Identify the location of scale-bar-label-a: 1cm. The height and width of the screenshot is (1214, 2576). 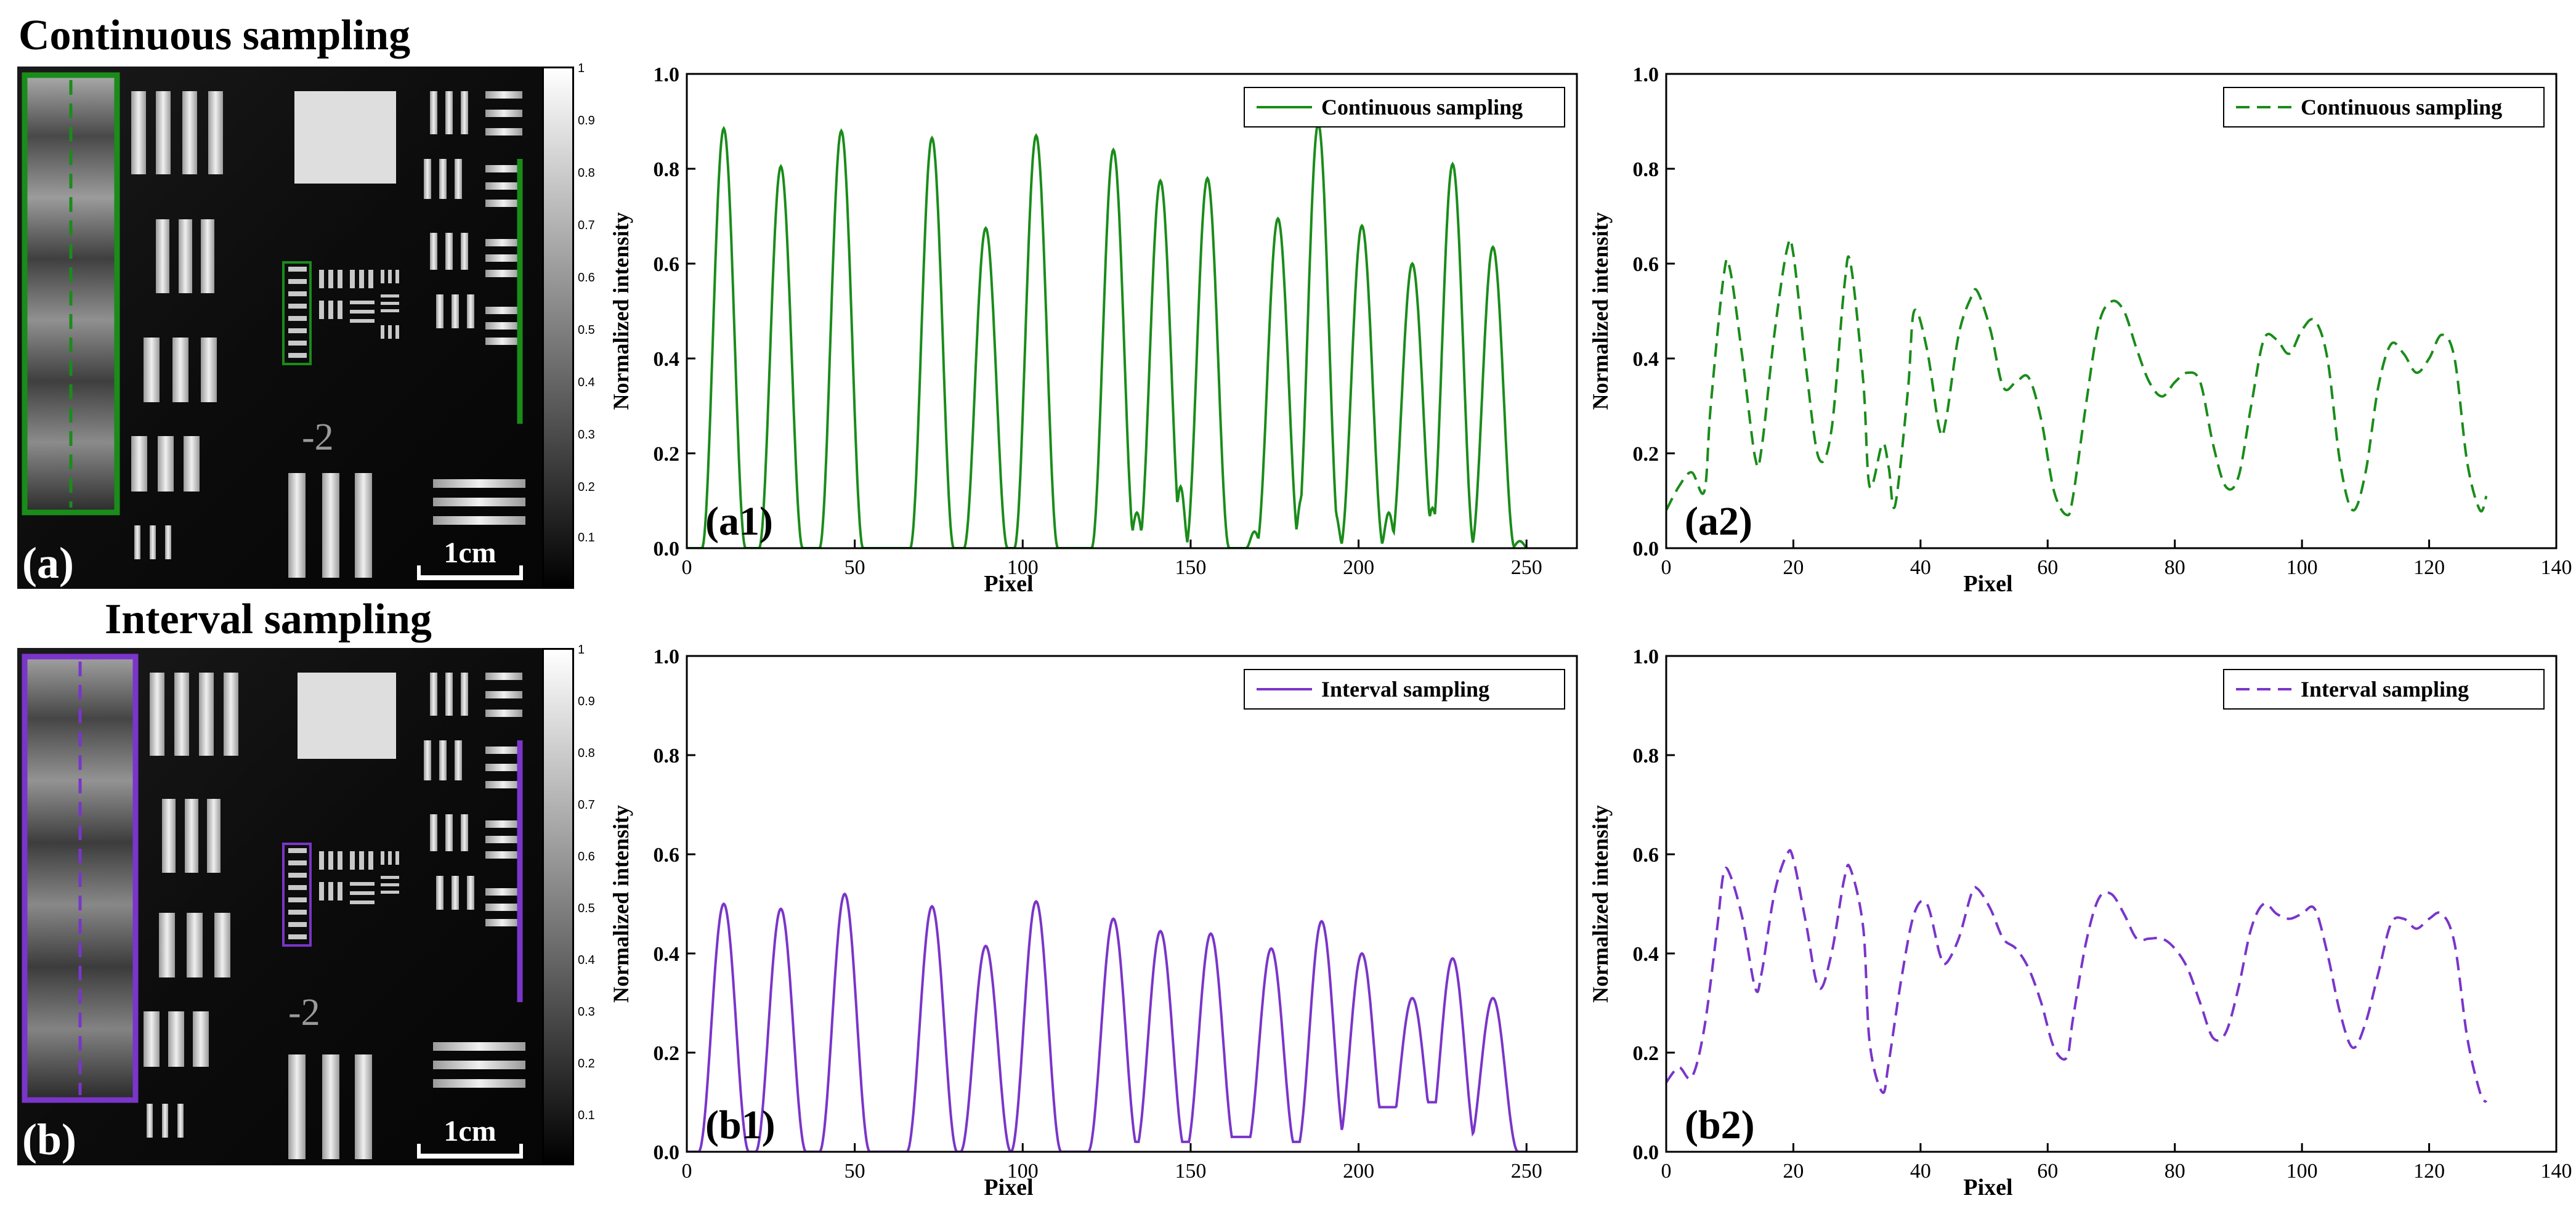
(470, 552).